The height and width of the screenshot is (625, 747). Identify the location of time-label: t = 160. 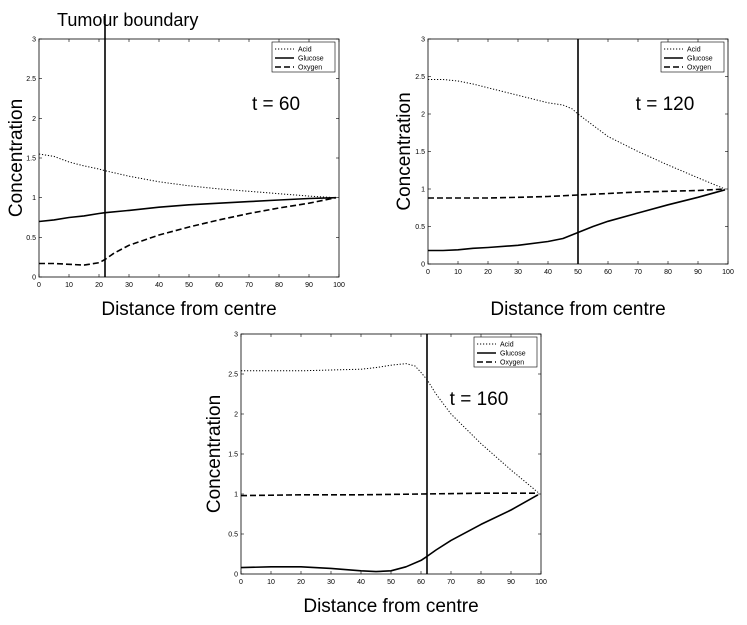
(479, 399).